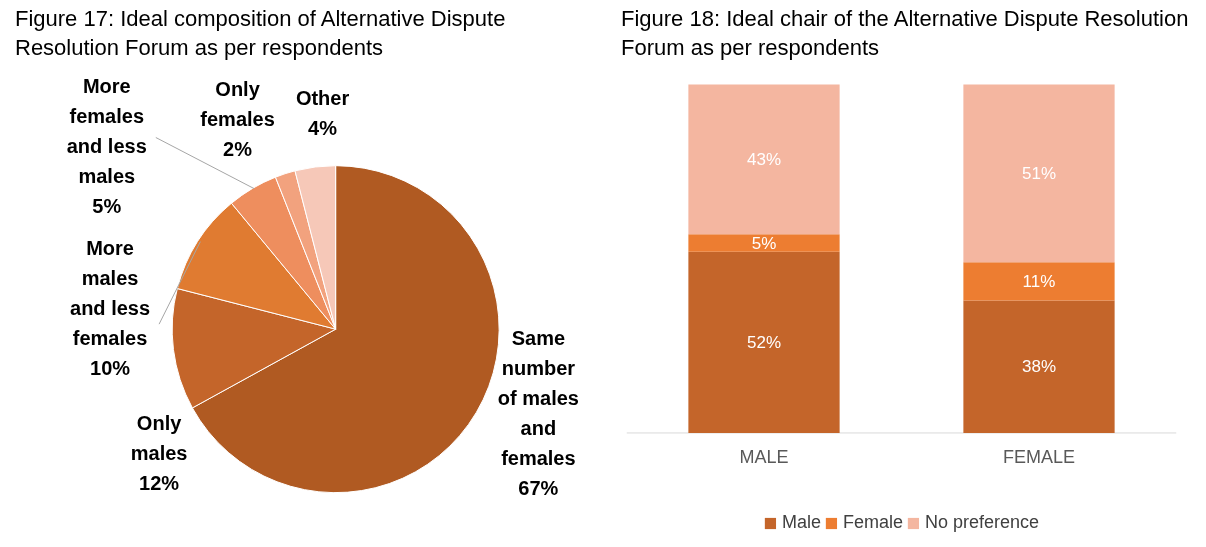  Describe the element at coordinates (538, 397) in the screenshot. I see `slice-label: Same number of males and females` at that location.